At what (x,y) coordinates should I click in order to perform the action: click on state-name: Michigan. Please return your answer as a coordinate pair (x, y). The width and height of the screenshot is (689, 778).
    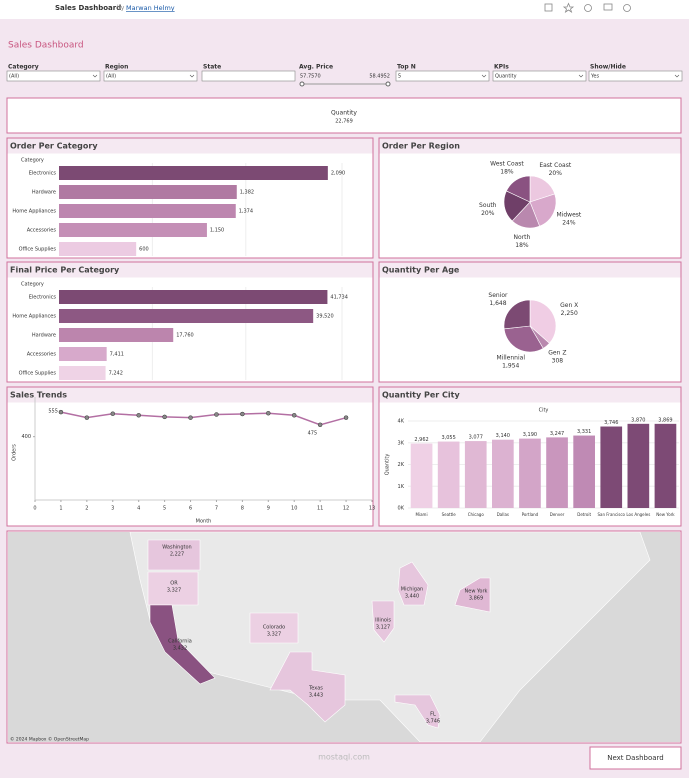
    Looking at the image, I should click on (412, 590).